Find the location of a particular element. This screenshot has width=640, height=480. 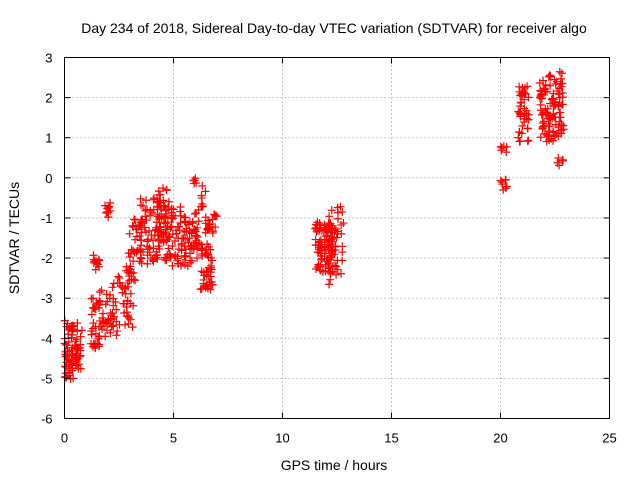

x-tick-label: 20 is located at coordinates (500, 438).